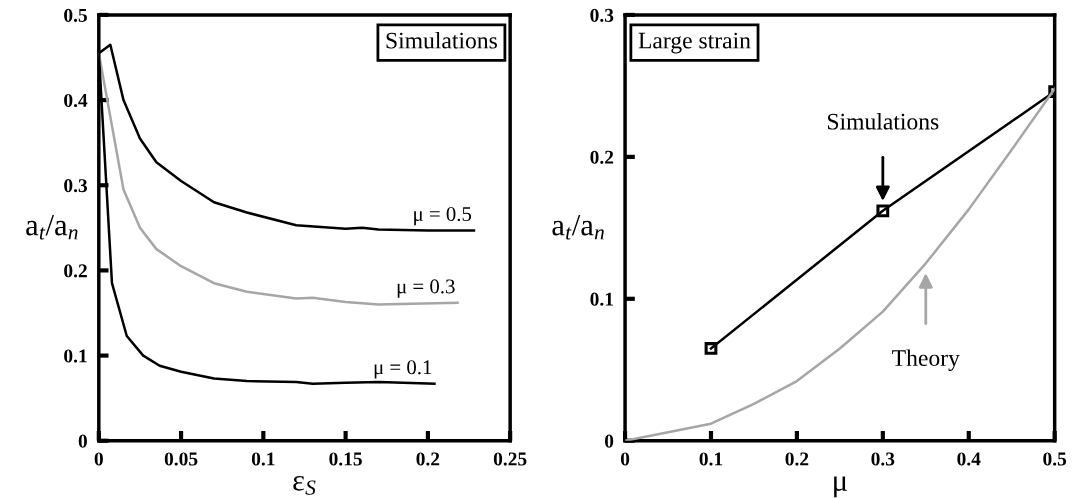  What do you see at coordinates (403, 369) in the screenshot?
I see `series-label: μ = 0.1` at bounding box center [403, 369].